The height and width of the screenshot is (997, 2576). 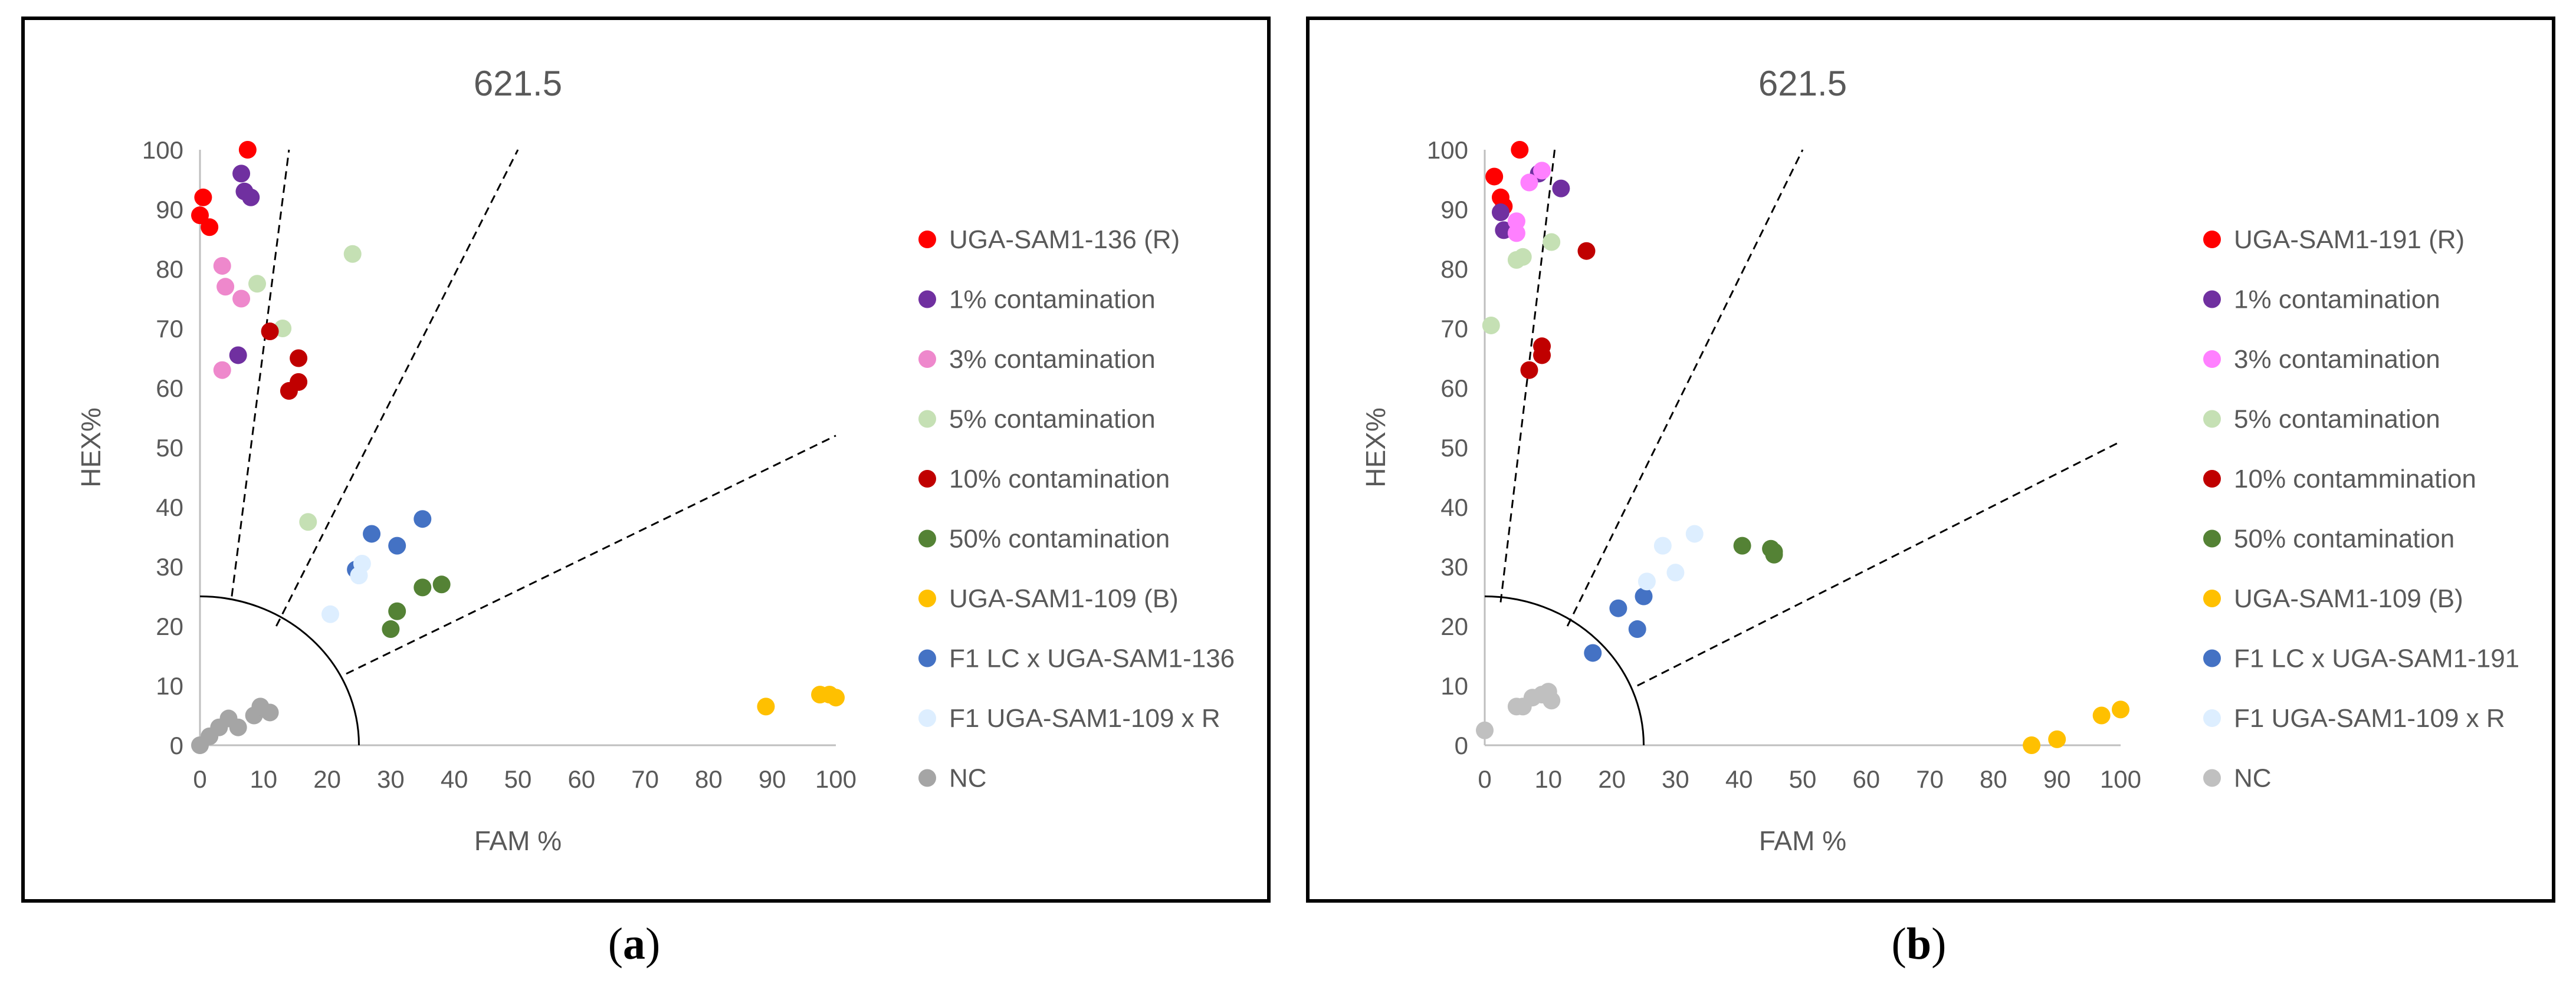 I want to click on y-tick-label: 20, so click(x=1454, y=627).